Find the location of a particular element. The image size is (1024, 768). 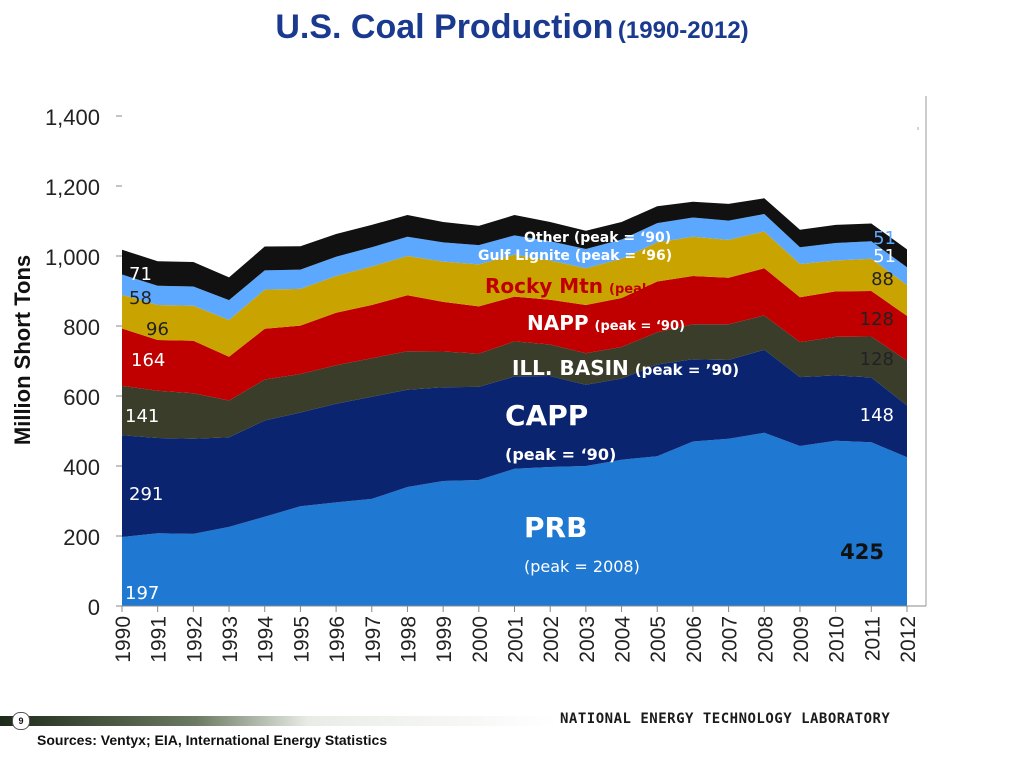

chart-title-main: U.S. Coal Production is located at coordinates (444, 27).